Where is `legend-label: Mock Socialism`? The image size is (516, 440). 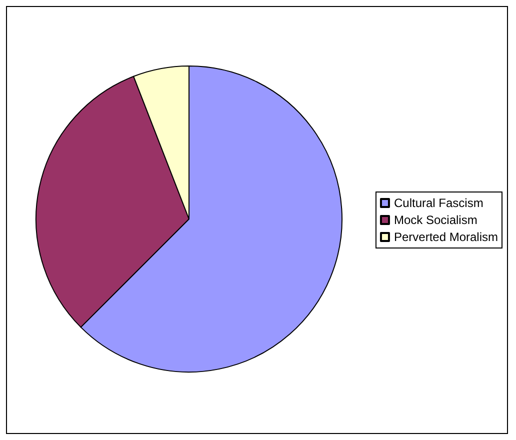 legend-label: Mock Socialism is located at coordinates (436, 220).